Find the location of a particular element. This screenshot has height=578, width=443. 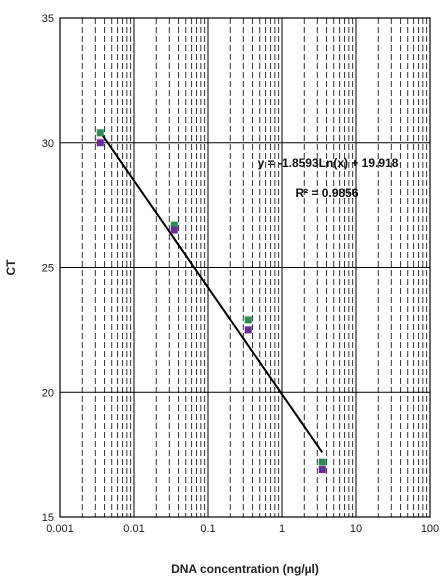

x-tick-label: 0.1 is located at coordinates (207, 529).